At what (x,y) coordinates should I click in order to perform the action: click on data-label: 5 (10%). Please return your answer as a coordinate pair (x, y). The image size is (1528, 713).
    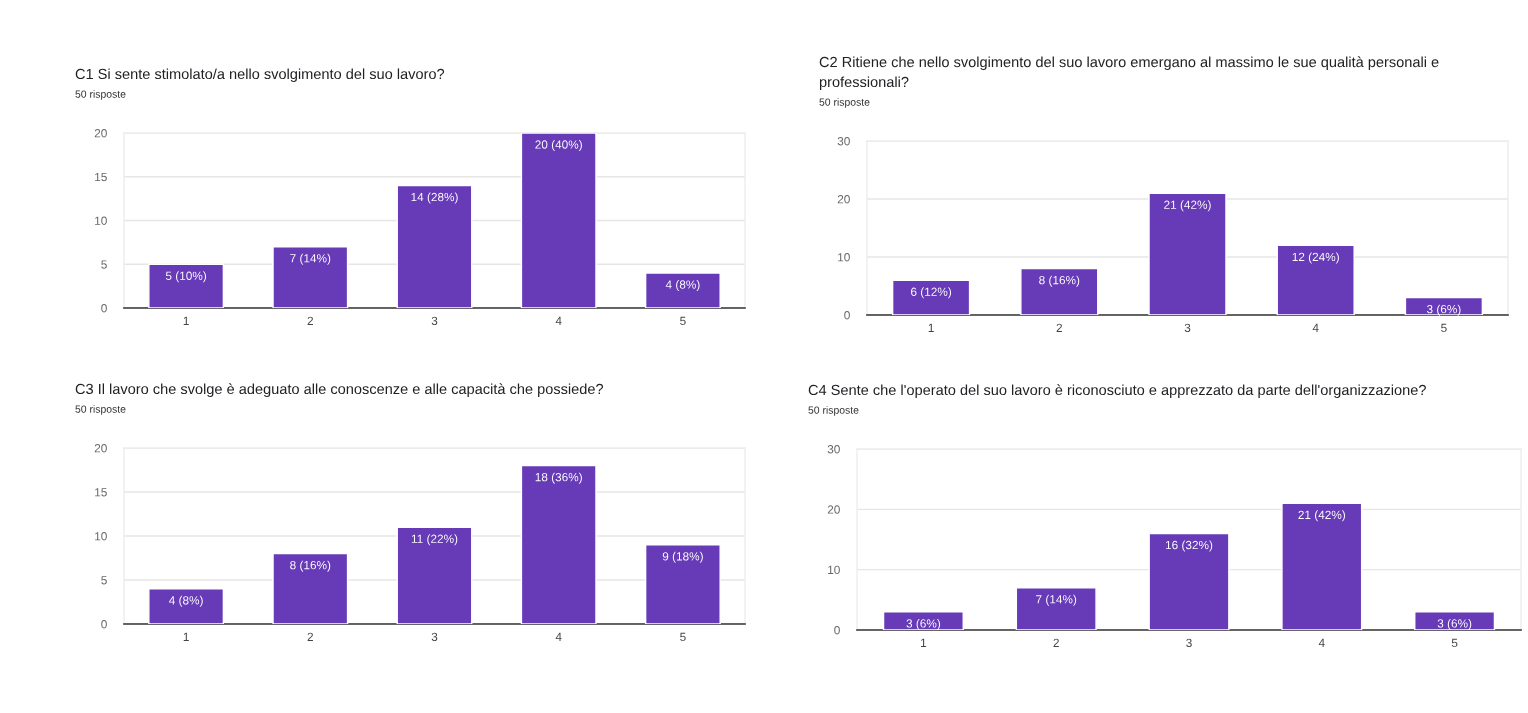
    Looking at the image, I should click on (186, 277).